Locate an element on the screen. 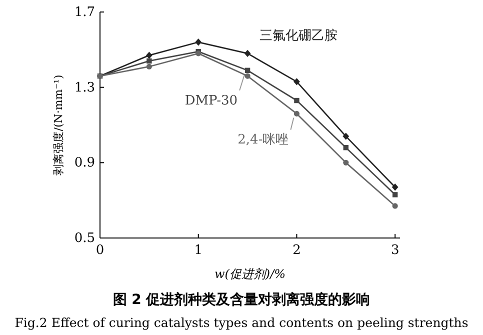 Image resolution: width=483 pixels, height=335 pixels. x-axis-title: w(促进剂)/% is located at coordinates (250, 274).